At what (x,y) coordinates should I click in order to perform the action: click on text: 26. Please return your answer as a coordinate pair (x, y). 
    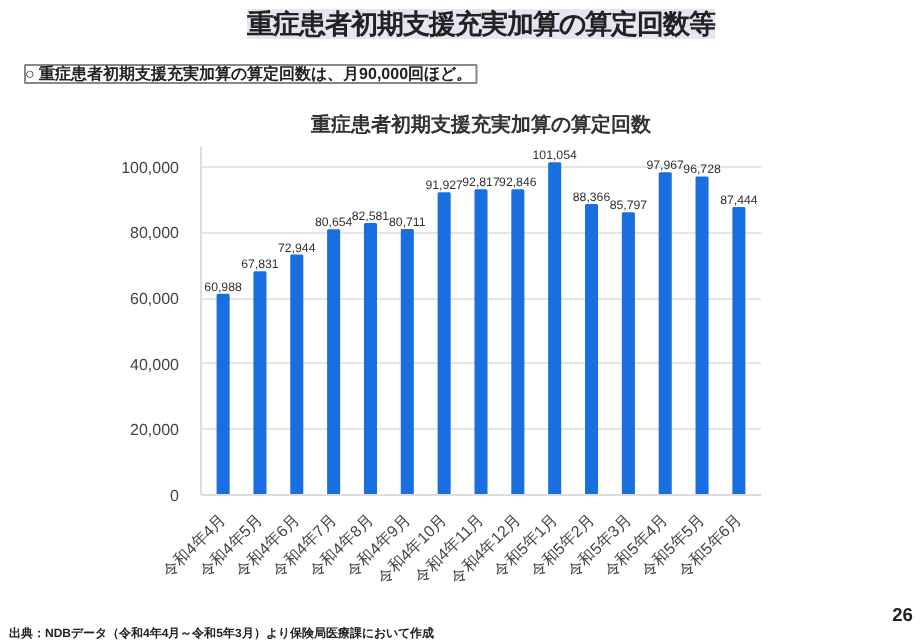
    Looking at the image, I should click on (903, 615).